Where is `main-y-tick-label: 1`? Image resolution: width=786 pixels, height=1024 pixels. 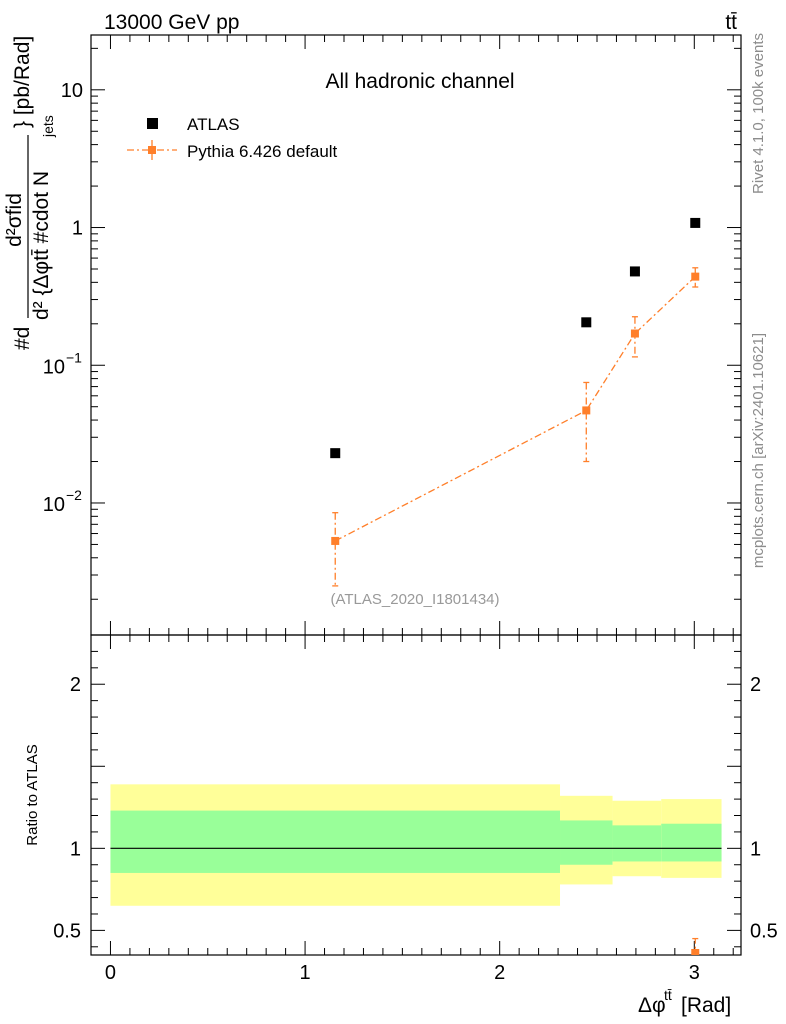
main-y-tick-label: 1 is located at coordinates (77, 229).